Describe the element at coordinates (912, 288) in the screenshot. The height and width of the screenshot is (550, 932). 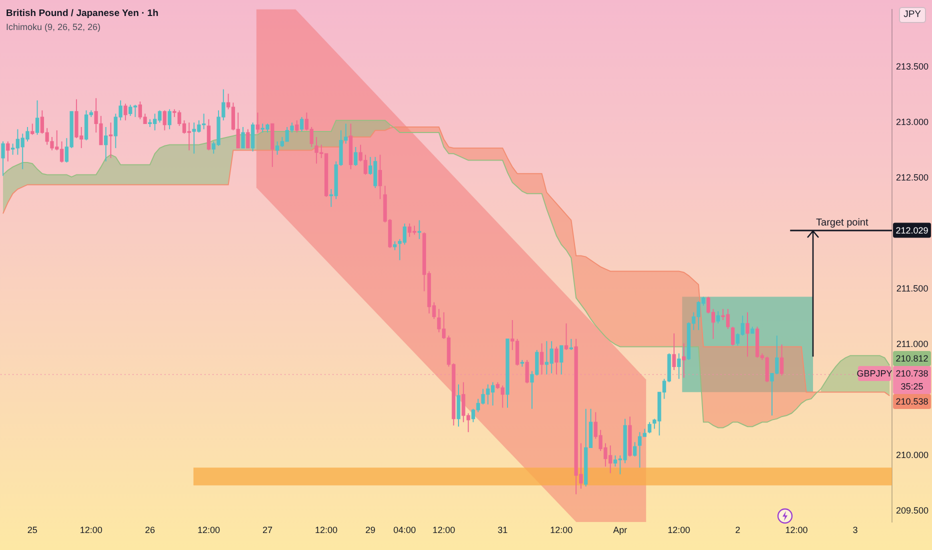
I see `y-tick-label: 211.500` at that location.